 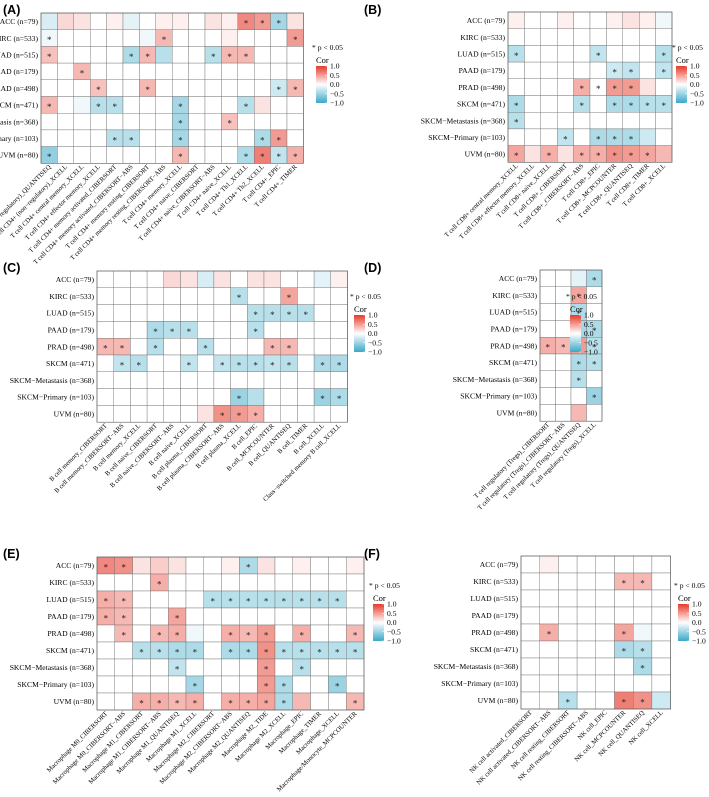 What do you see at coordinates (74, 701) in the screenshot?
I see `row-label: UVM (n=80)` at bounding box center [74, 701].